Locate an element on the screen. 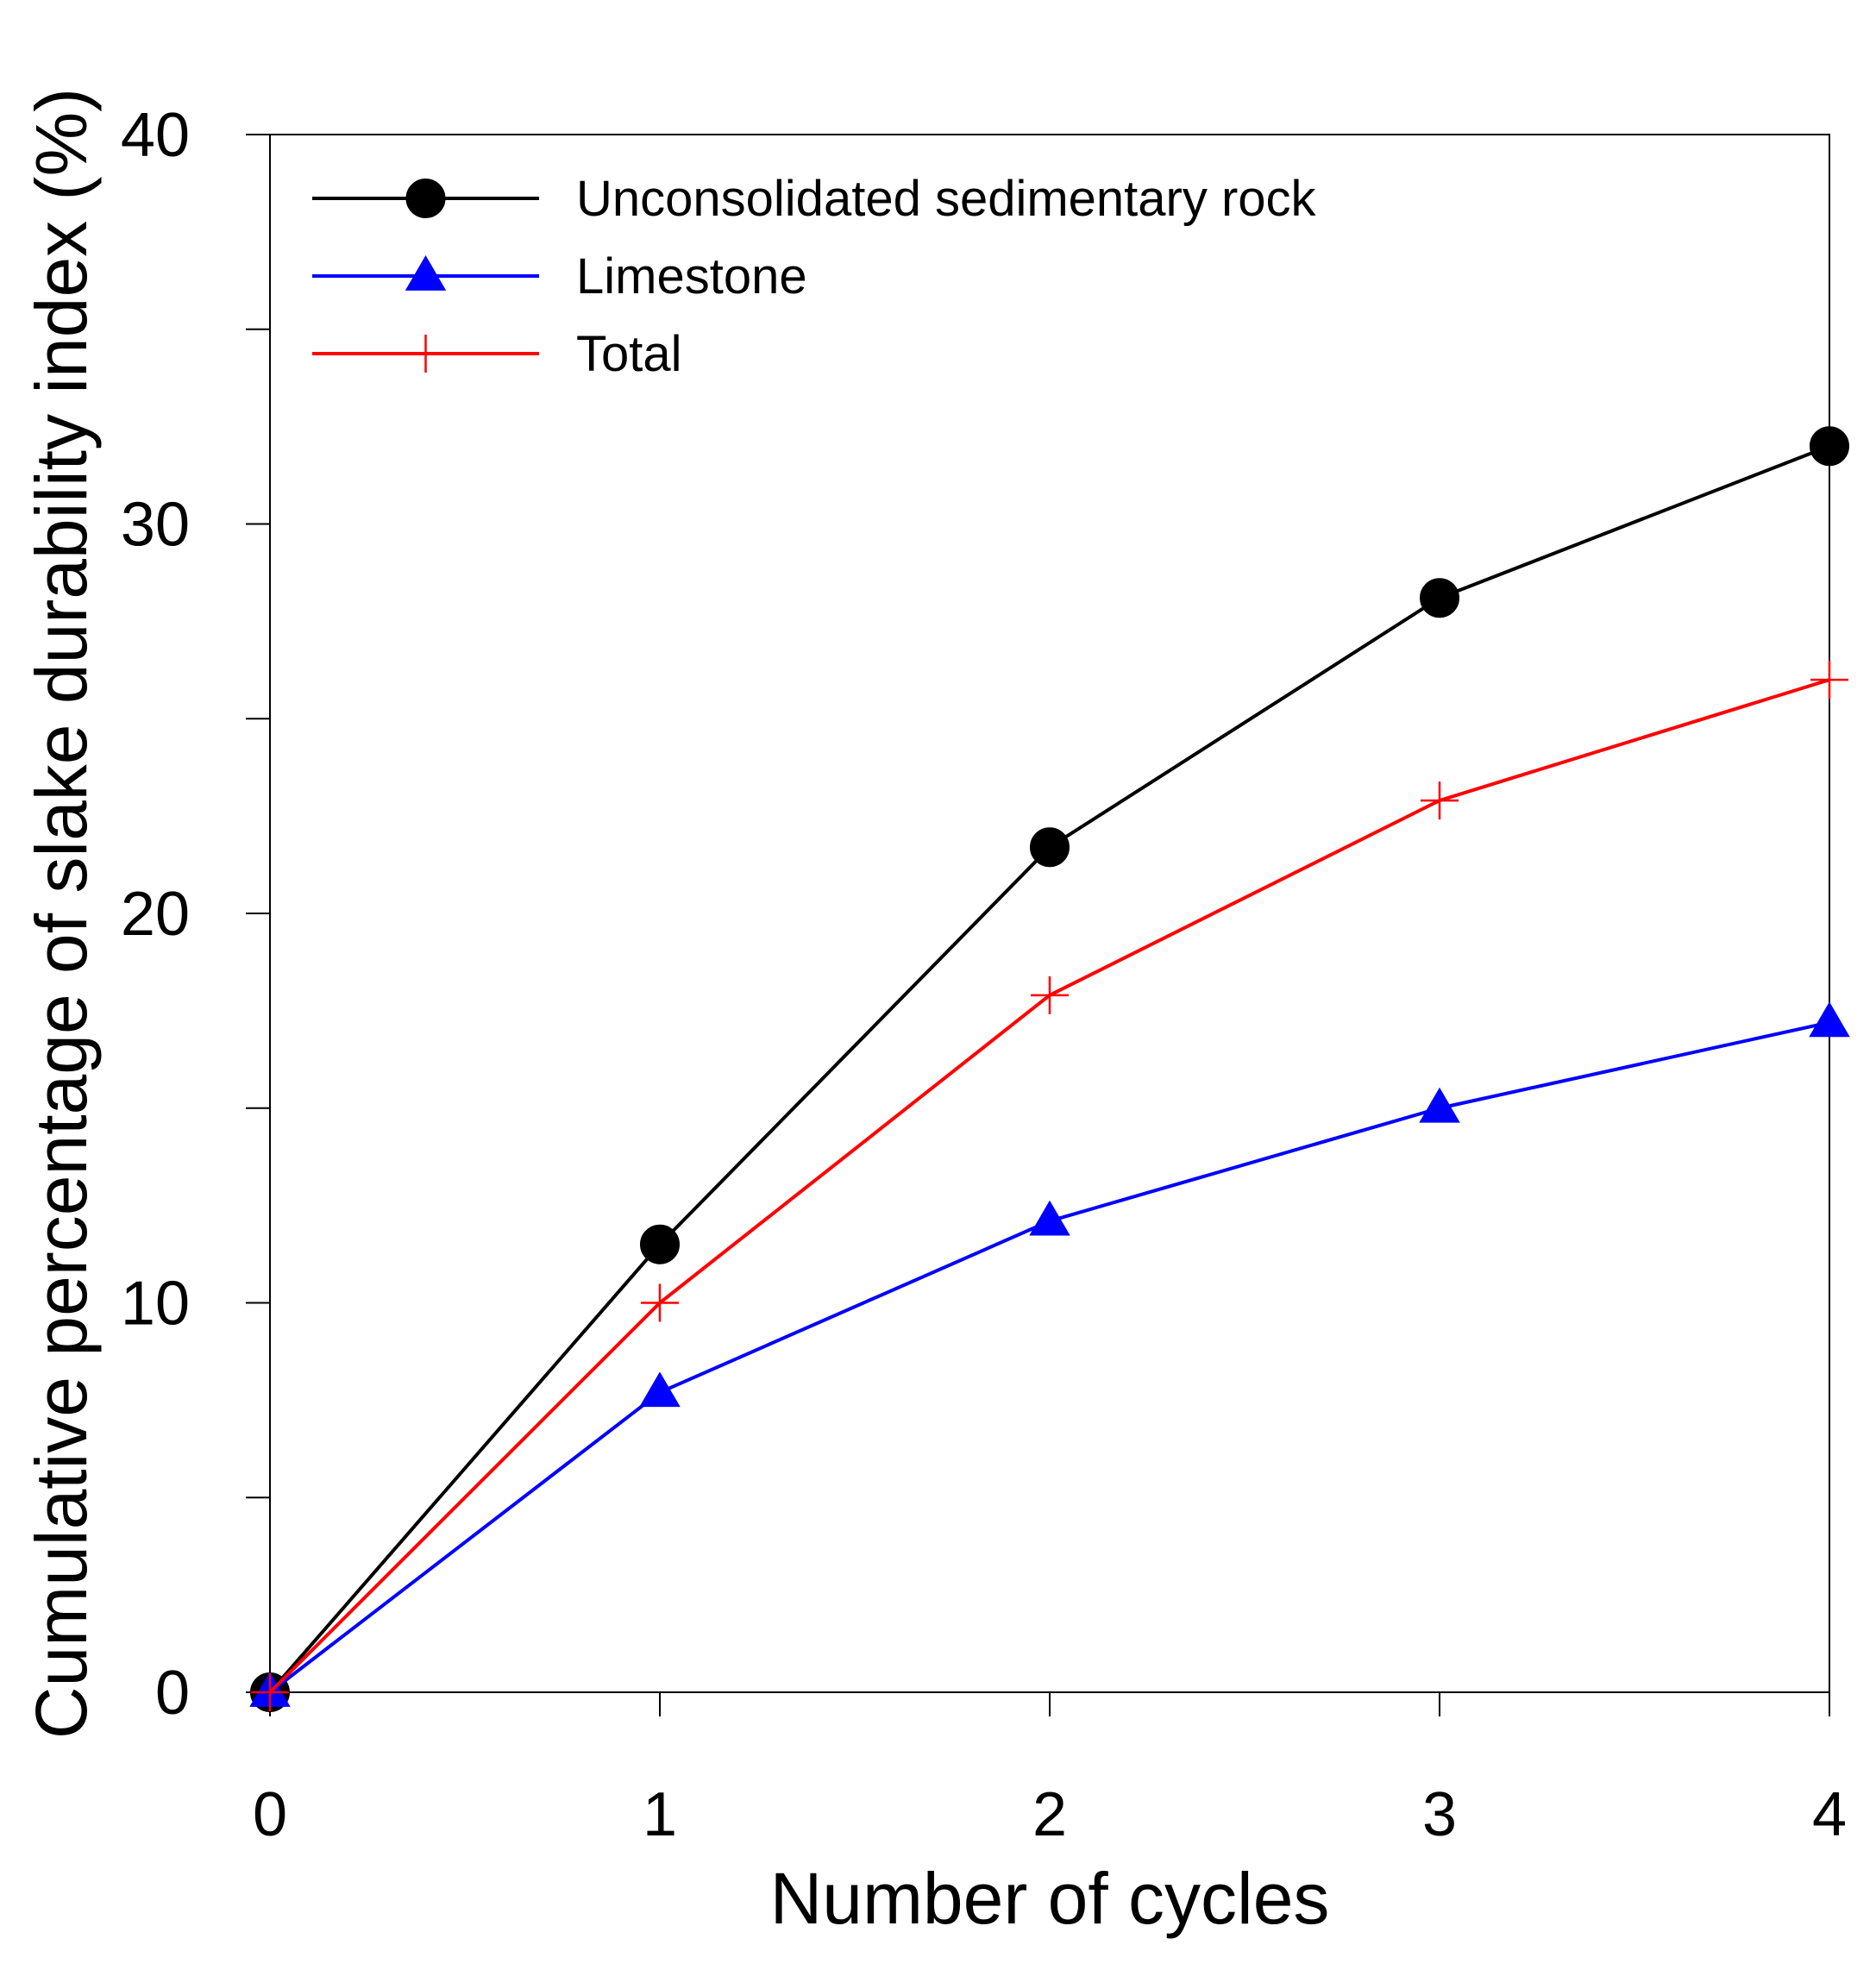 The image size is (1876, 1970). y-tick-label: 30 is located at coordinates (155, 526).